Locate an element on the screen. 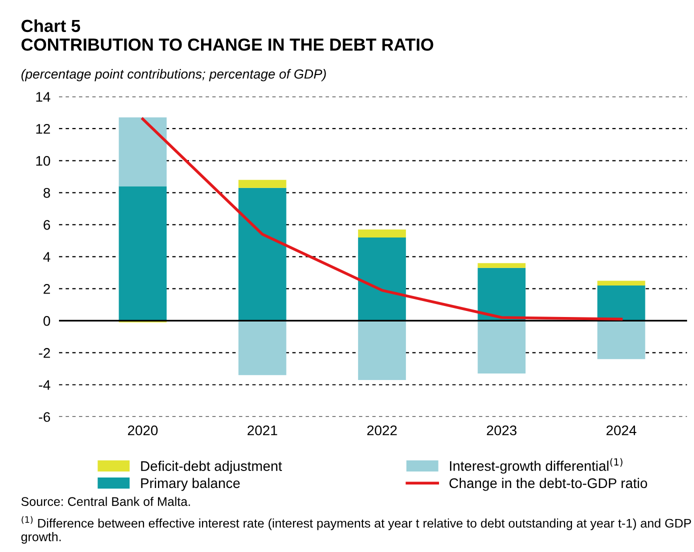 Image resolution: width=694 pixels, height=552 pixels. y-tick-label: 2 is located at coordinates (47, 289).